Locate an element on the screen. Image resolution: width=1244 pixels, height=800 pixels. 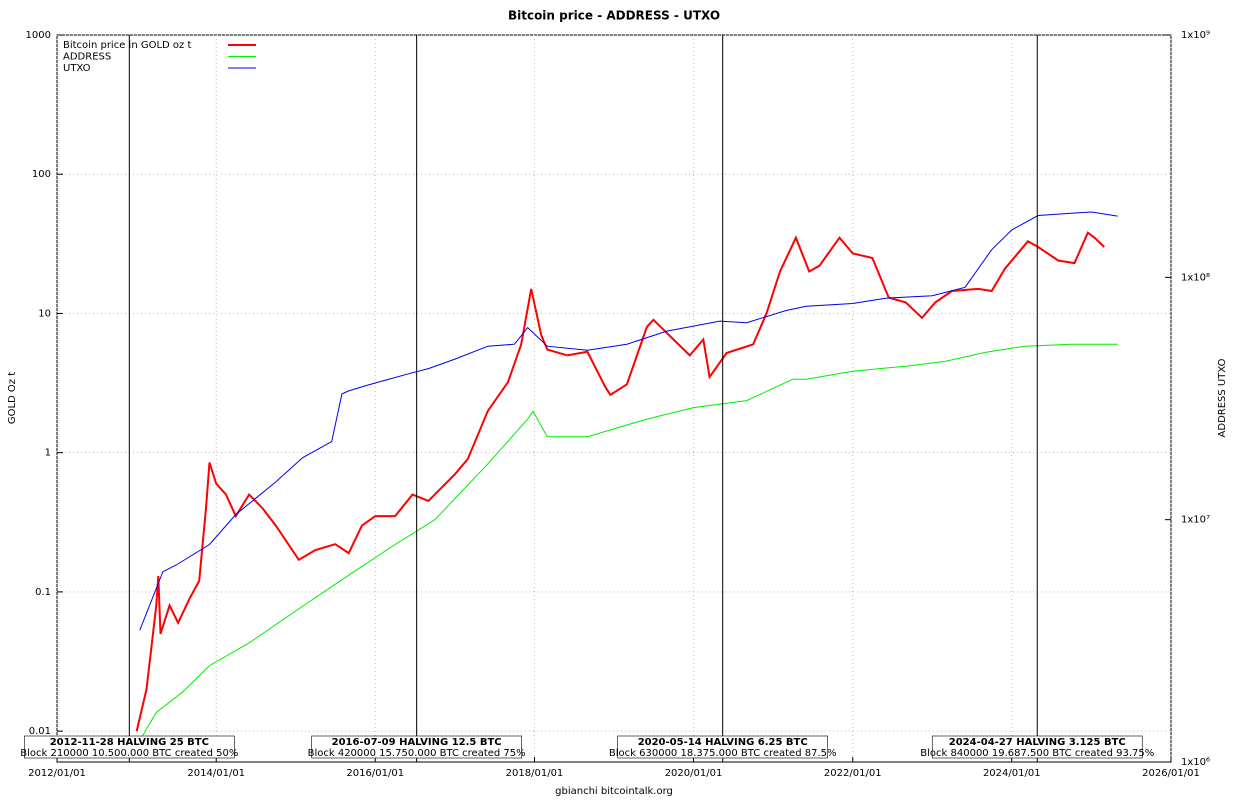
y-tick-label: 10 is located at coordinates (44, 313).